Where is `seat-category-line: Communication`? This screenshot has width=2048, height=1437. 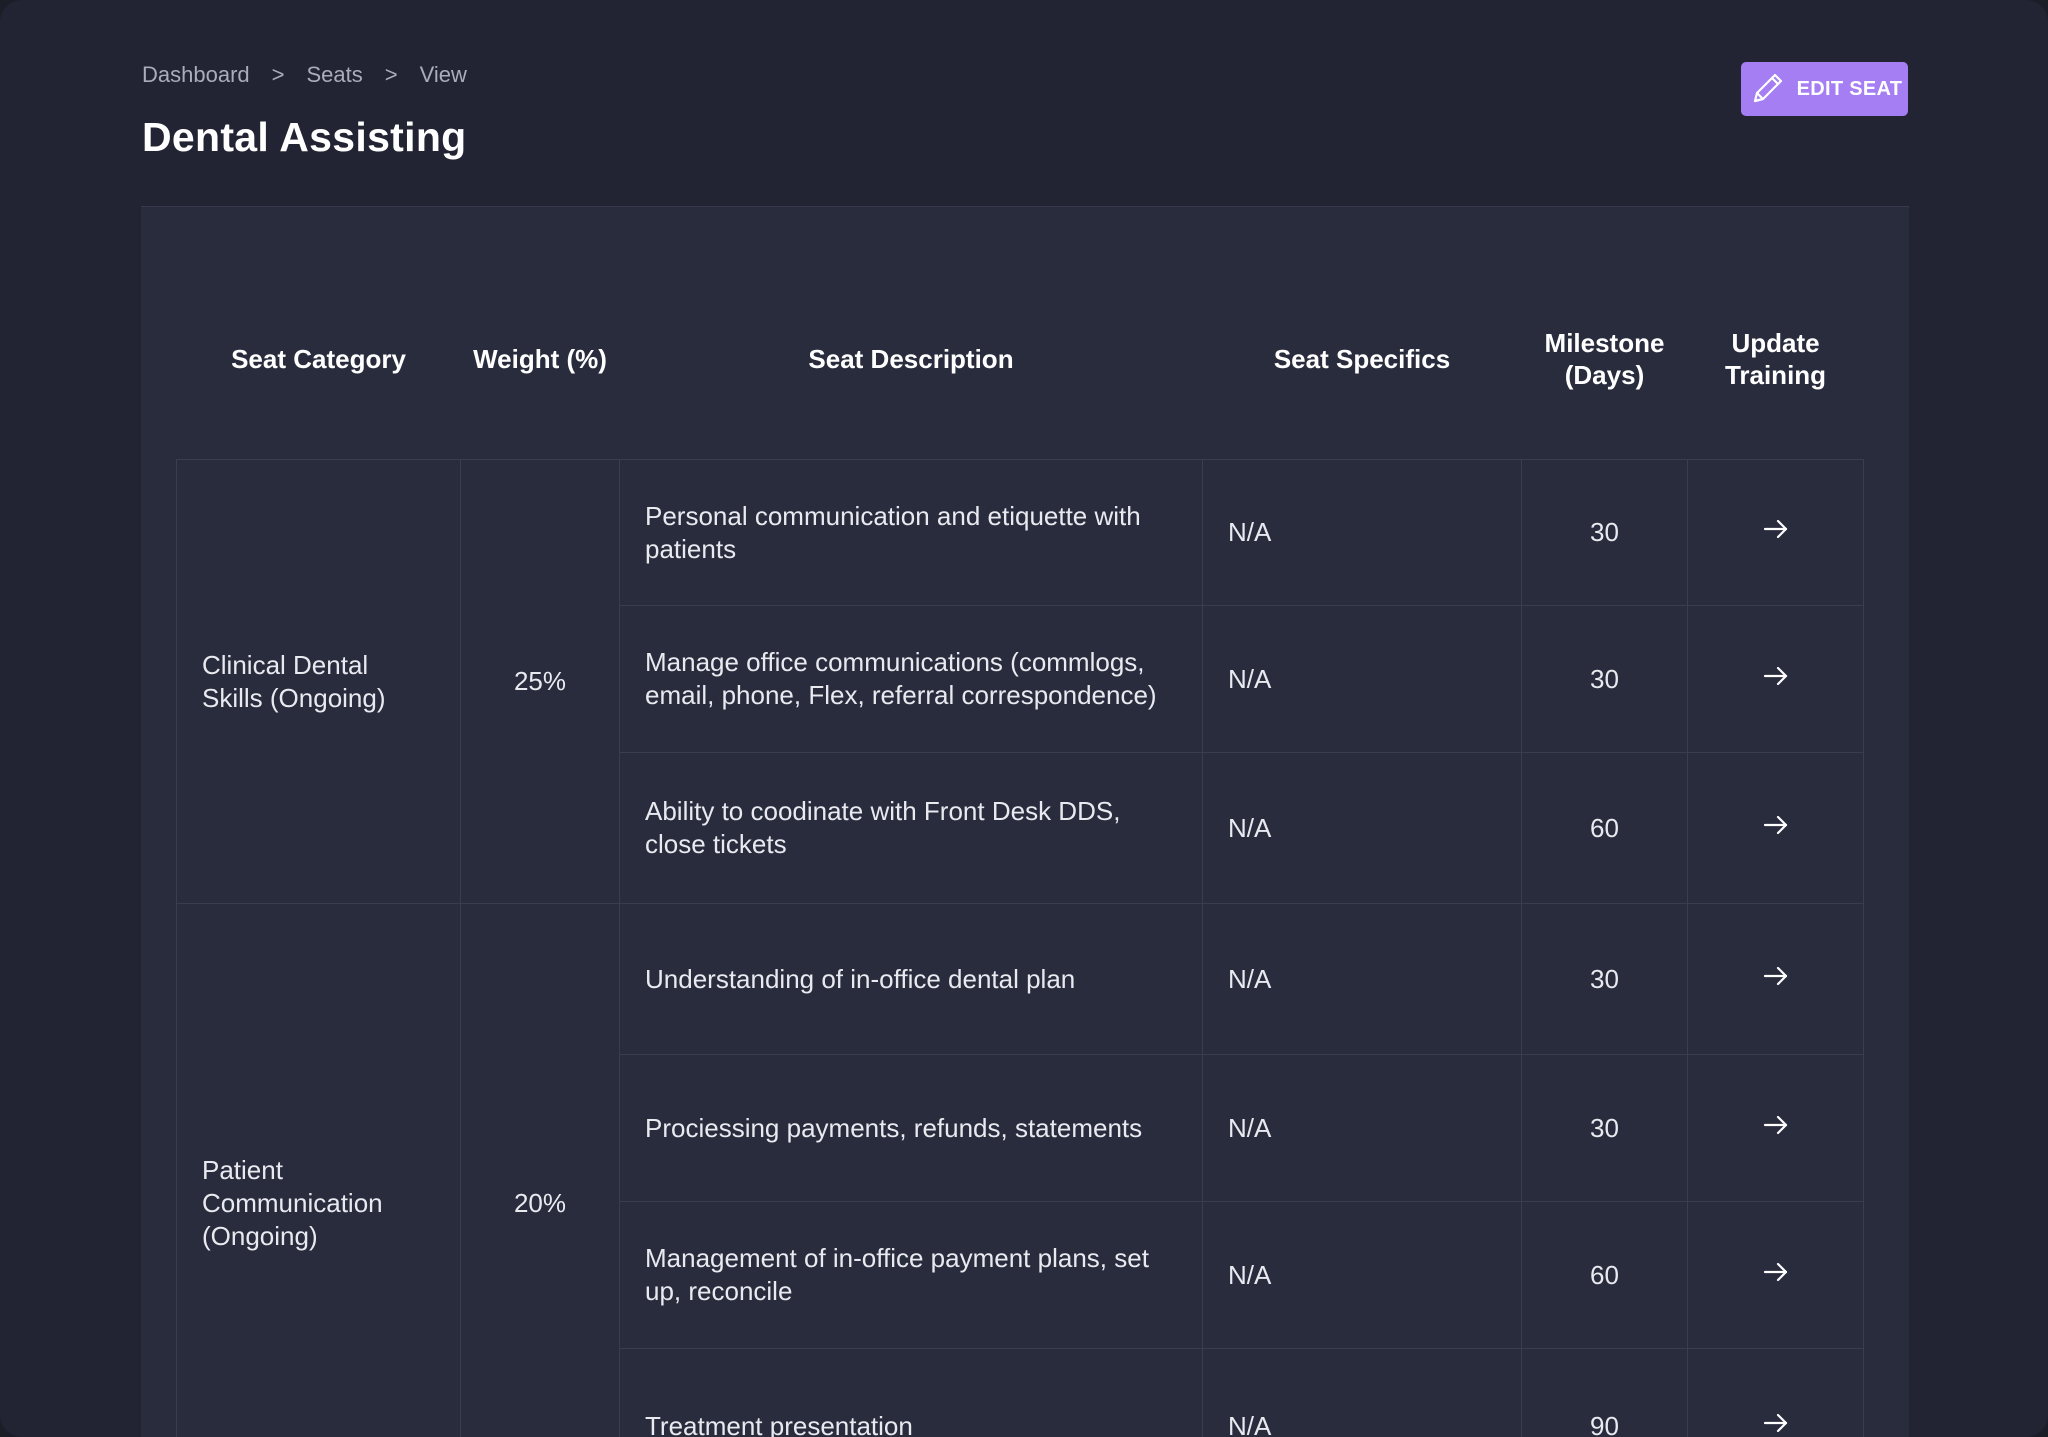
seat-category-line: Communication is located at coordinates (292, 1203).